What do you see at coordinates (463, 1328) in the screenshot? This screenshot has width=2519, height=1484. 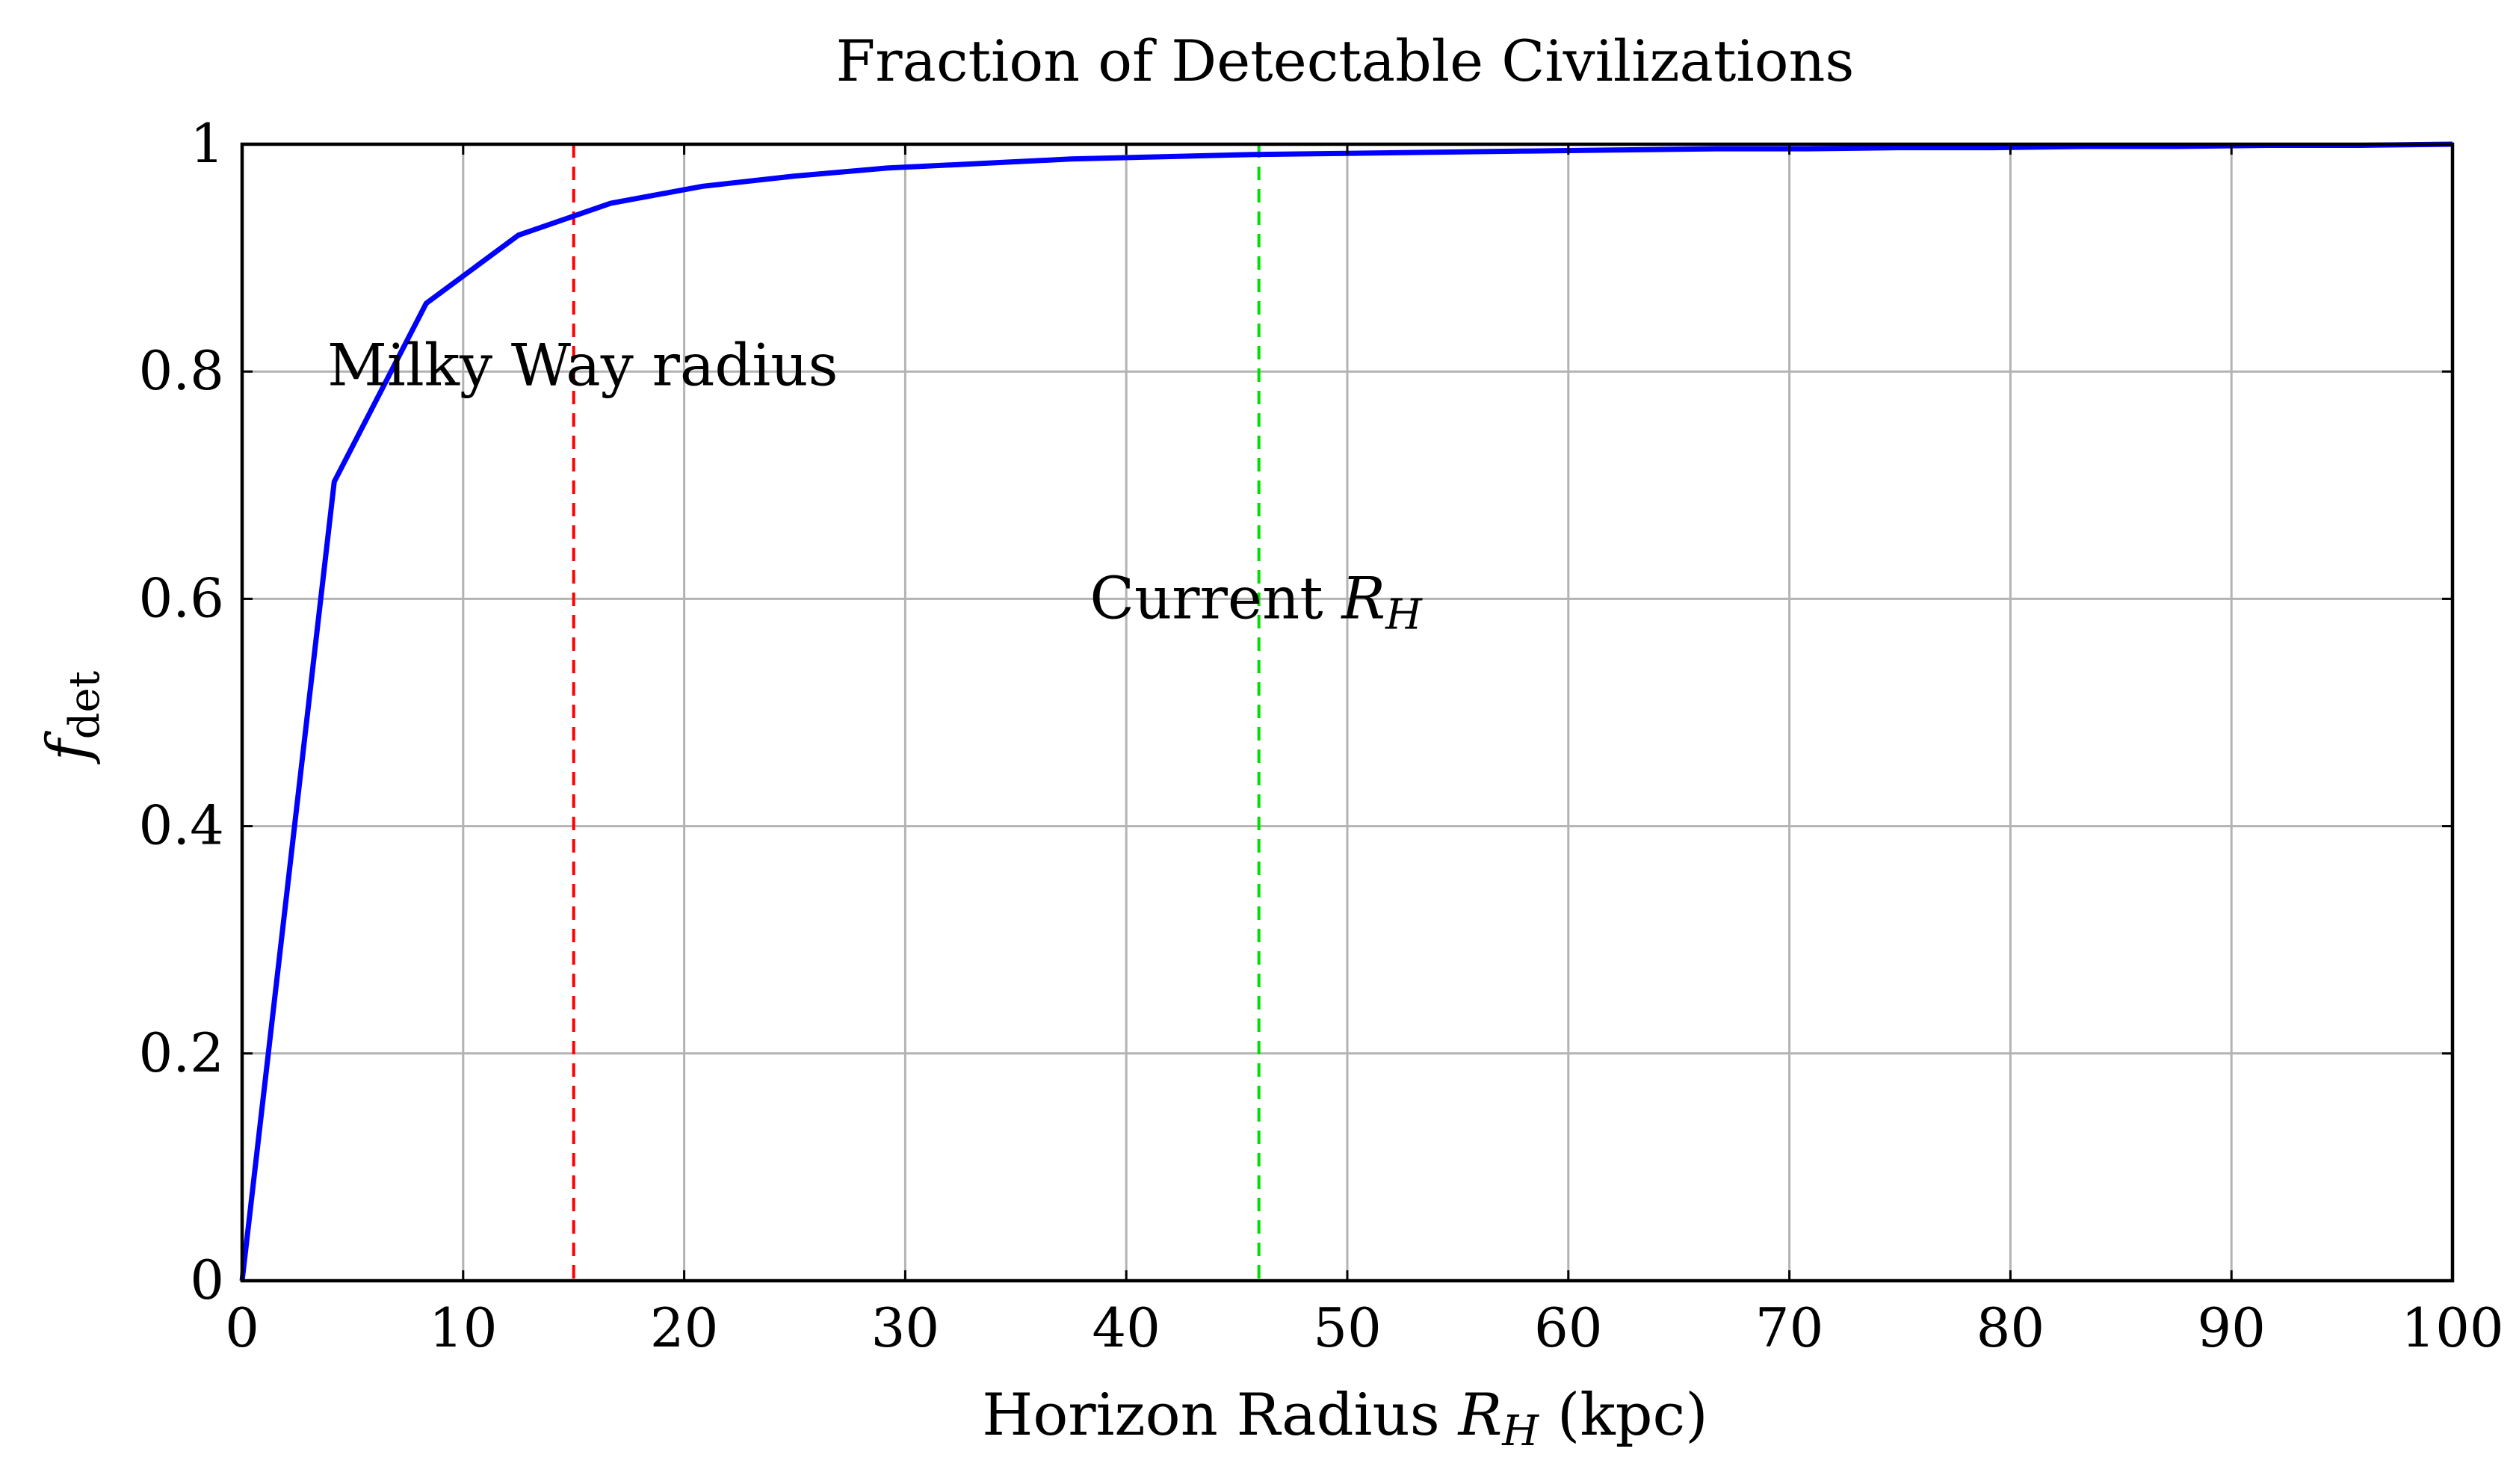 I see `x-tick-label: 10` at bounding box center [463, 1328].